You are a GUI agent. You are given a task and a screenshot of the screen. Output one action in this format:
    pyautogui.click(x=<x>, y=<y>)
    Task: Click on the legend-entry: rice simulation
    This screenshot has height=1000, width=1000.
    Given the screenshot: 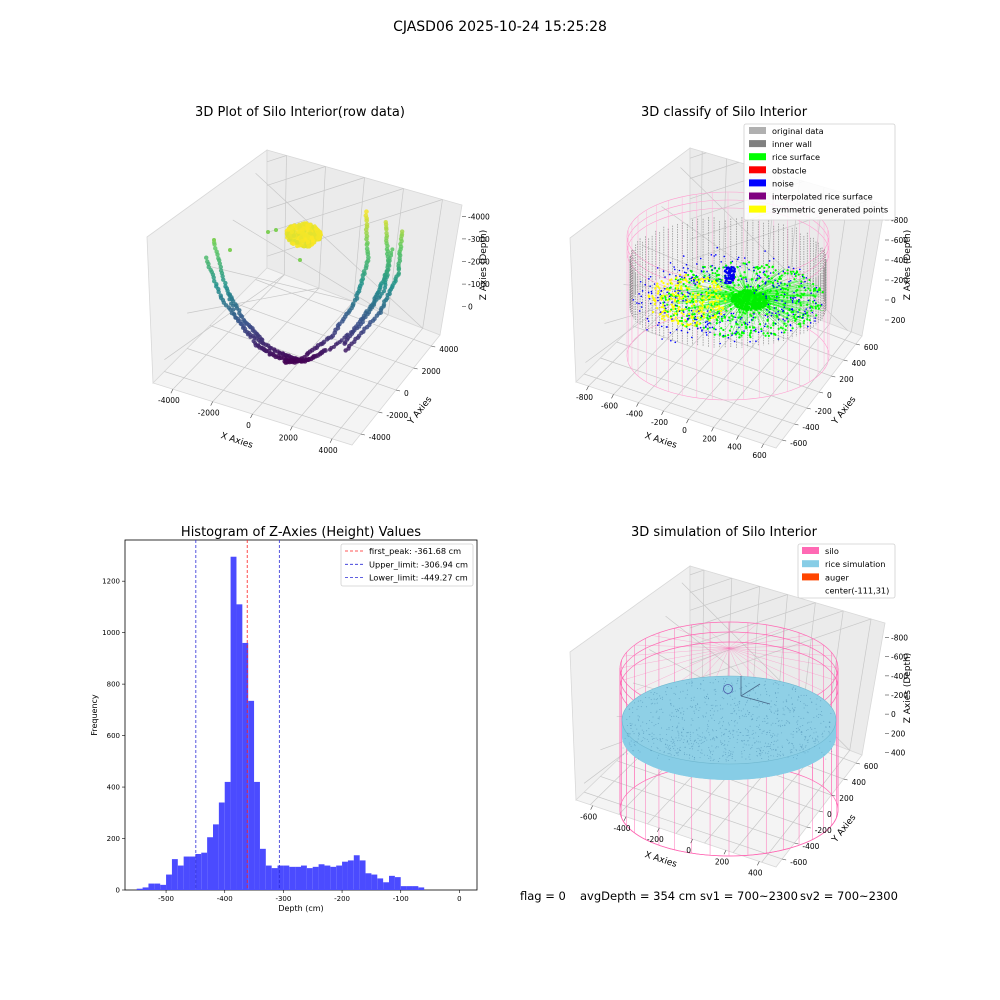 What is the action you would take?
    pyautogui.click(x=855, y=564)
    